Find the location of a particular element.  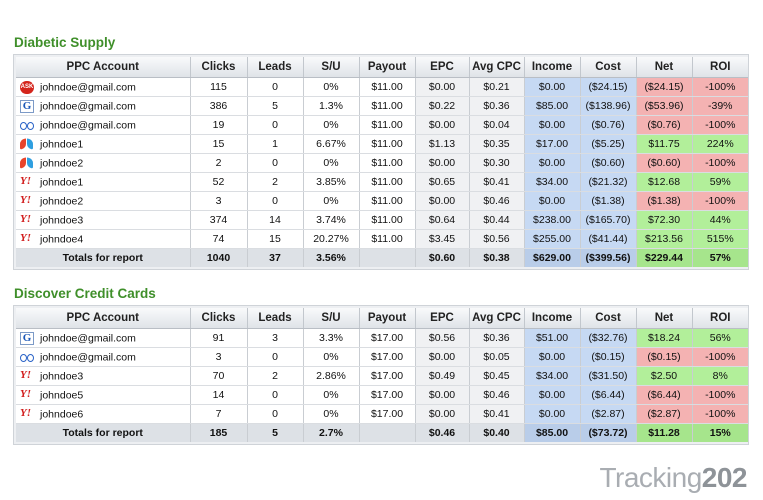

cell-avg-cpc: $0.05 is located at coordinates (497, 357).